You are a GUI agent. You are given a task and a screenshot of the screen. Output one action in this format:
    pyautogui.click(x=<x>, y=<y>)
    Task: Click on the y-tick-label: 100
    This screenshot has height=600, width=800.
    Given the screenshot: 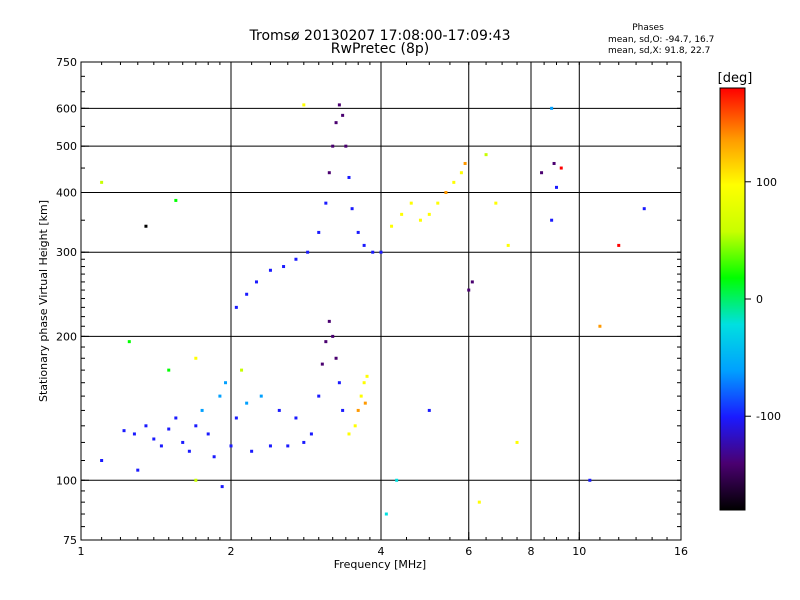 What is the action you would take?
    pyautogui.click(x=66, y=480)
    